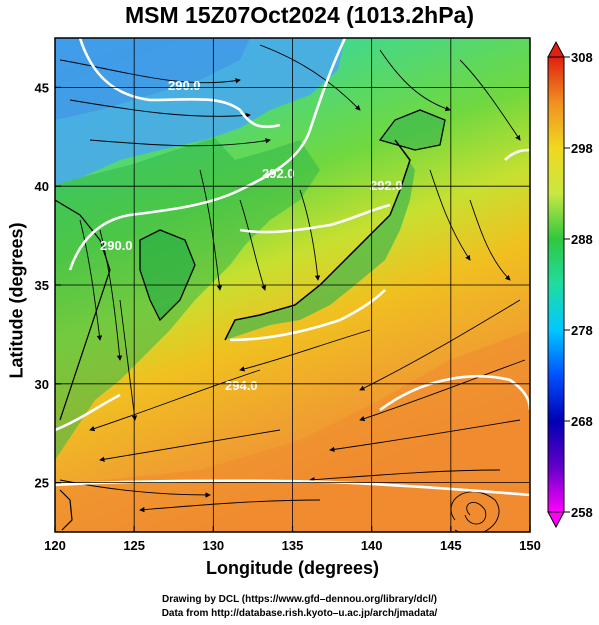 The image size is (599, 625). I want to click on colorbar-tick-label: 258, so click(582, 512).